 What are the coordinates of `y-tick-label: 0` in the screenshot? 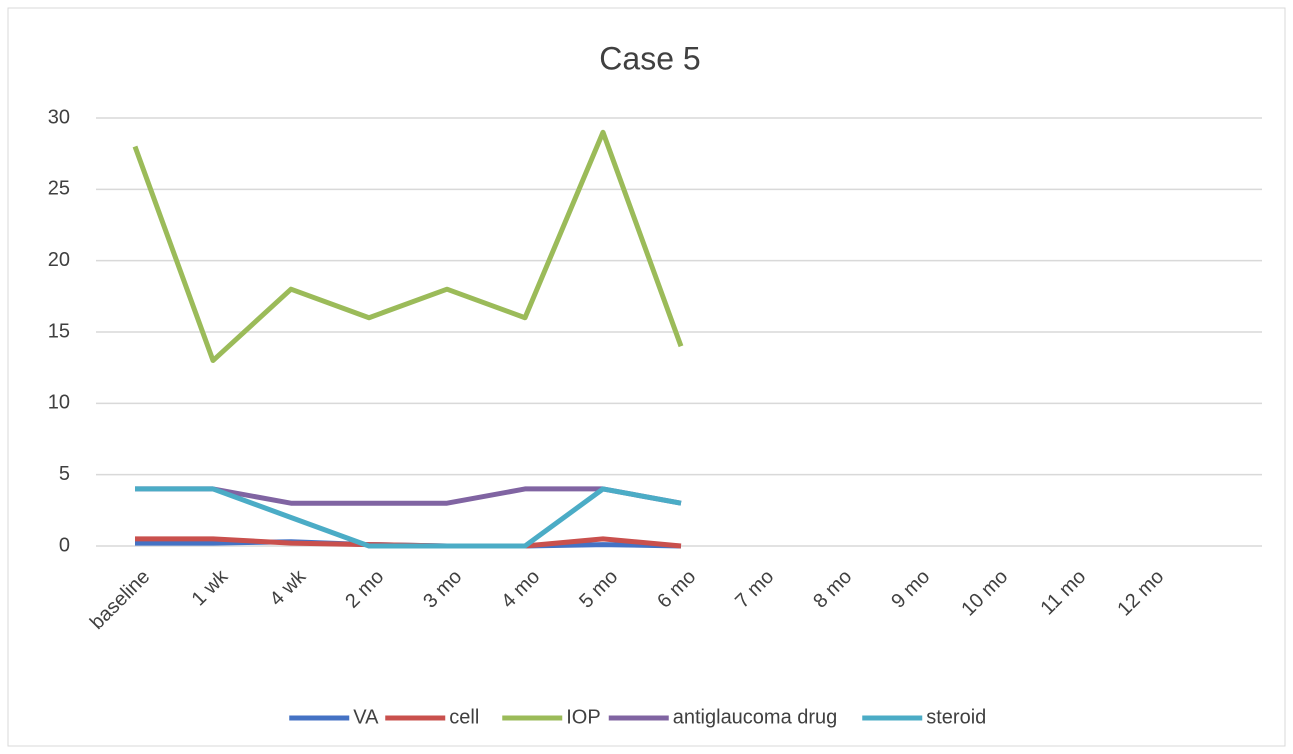 It's located at (64, 545).